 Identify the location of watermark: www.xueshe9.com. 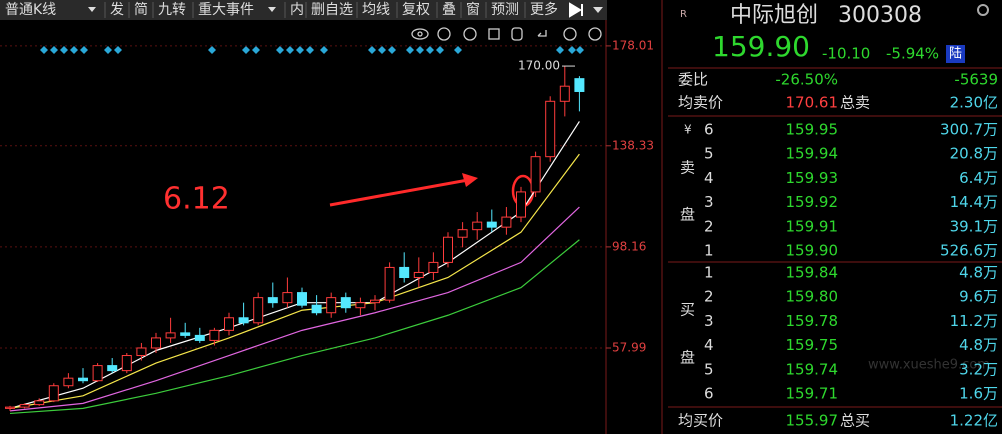
(929, 365).